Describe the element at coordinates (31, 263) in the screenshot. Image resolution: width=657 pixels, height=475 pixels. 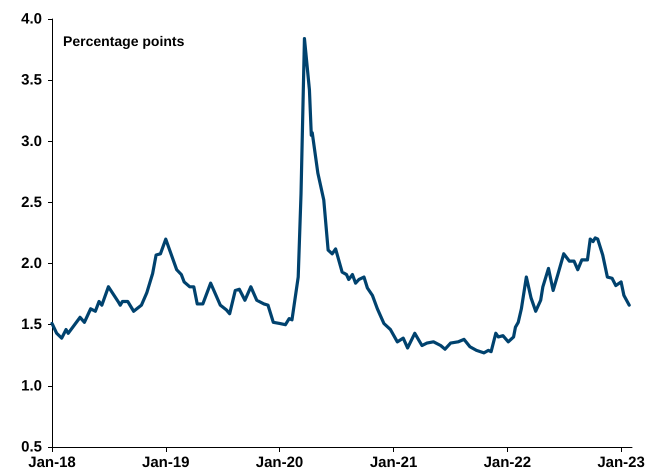
I see `y-tick-label: 2.0` at that location.